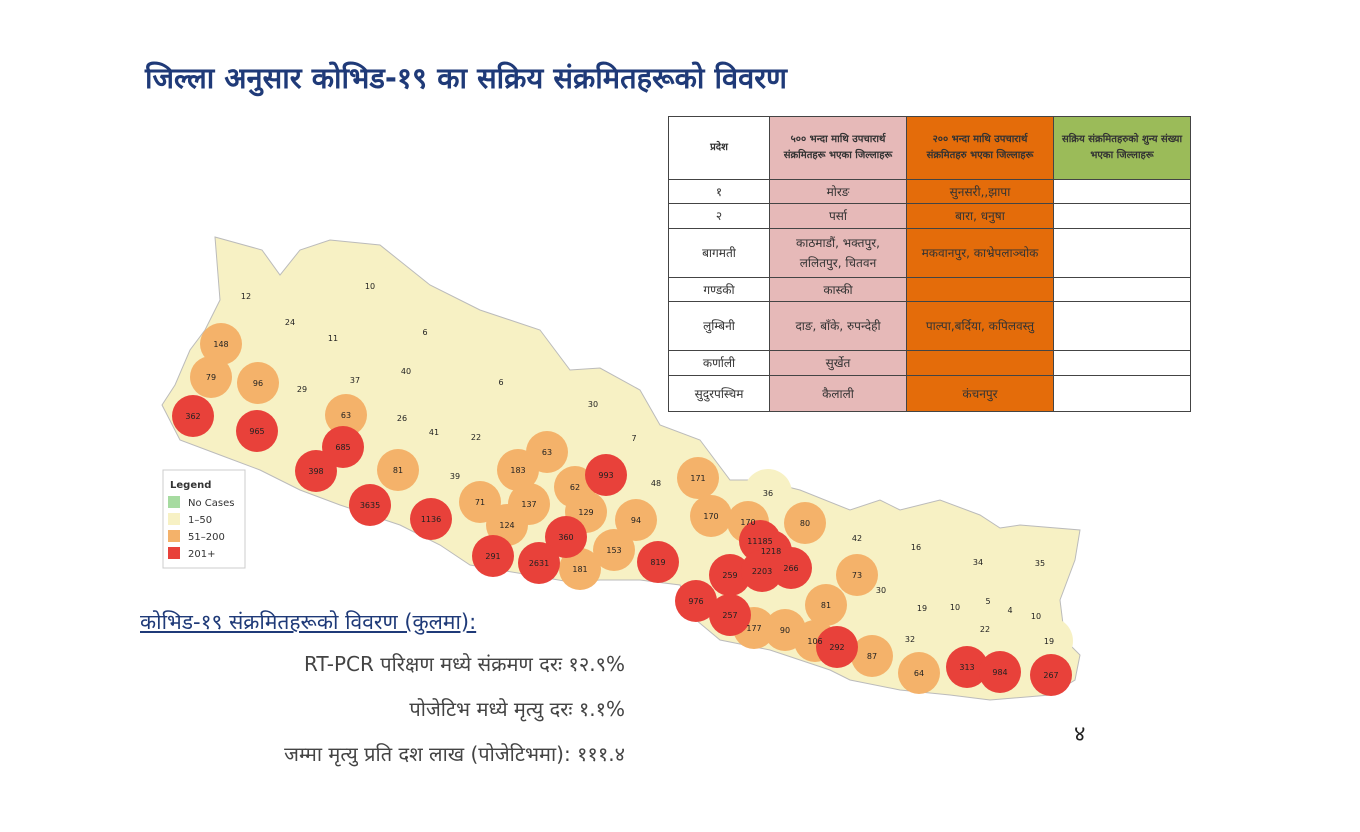  What do you see at coordinates (697, 478) in the screenshot?
I see `district-label: 171` at bounding box center [697, 478].